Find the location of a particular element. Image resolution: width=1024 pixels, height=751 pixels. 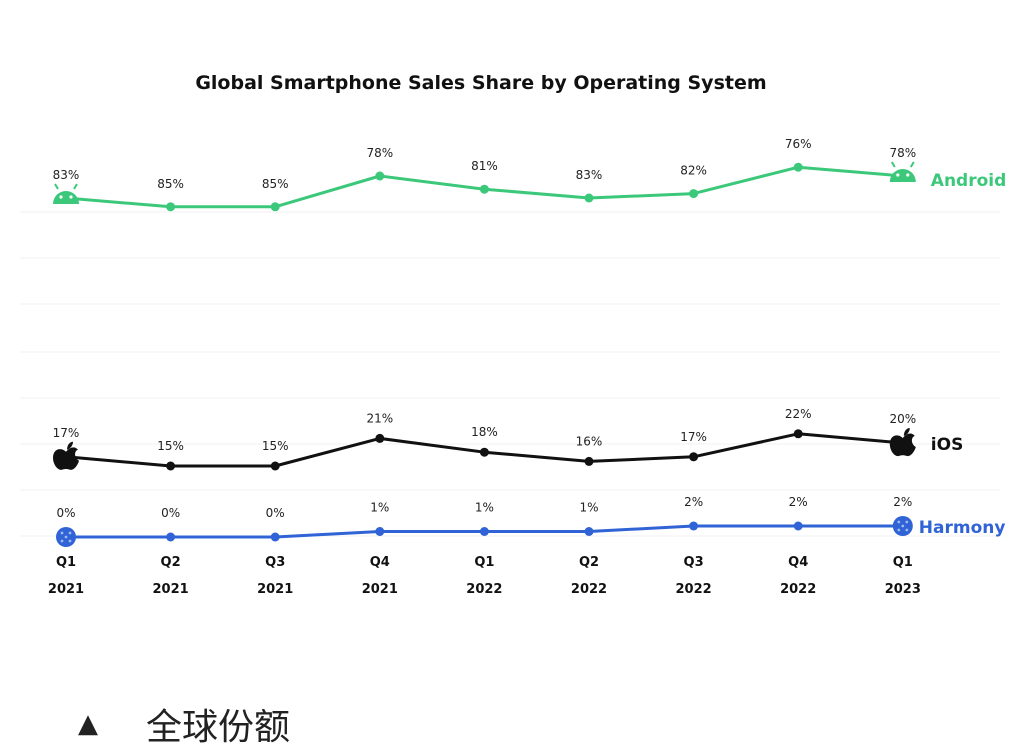

series-label-harmony: Harmony is located at coordinates (962, 528).